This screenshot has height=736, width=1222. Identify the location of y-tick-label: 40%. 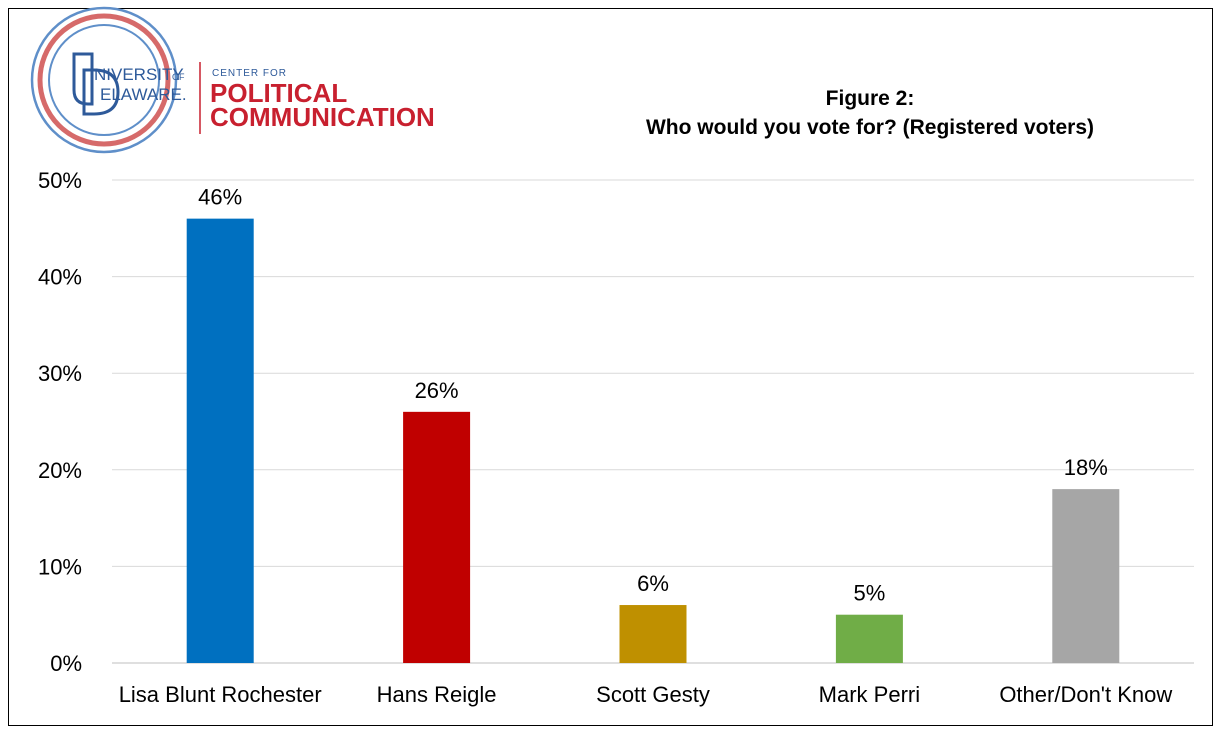
(60, 277).